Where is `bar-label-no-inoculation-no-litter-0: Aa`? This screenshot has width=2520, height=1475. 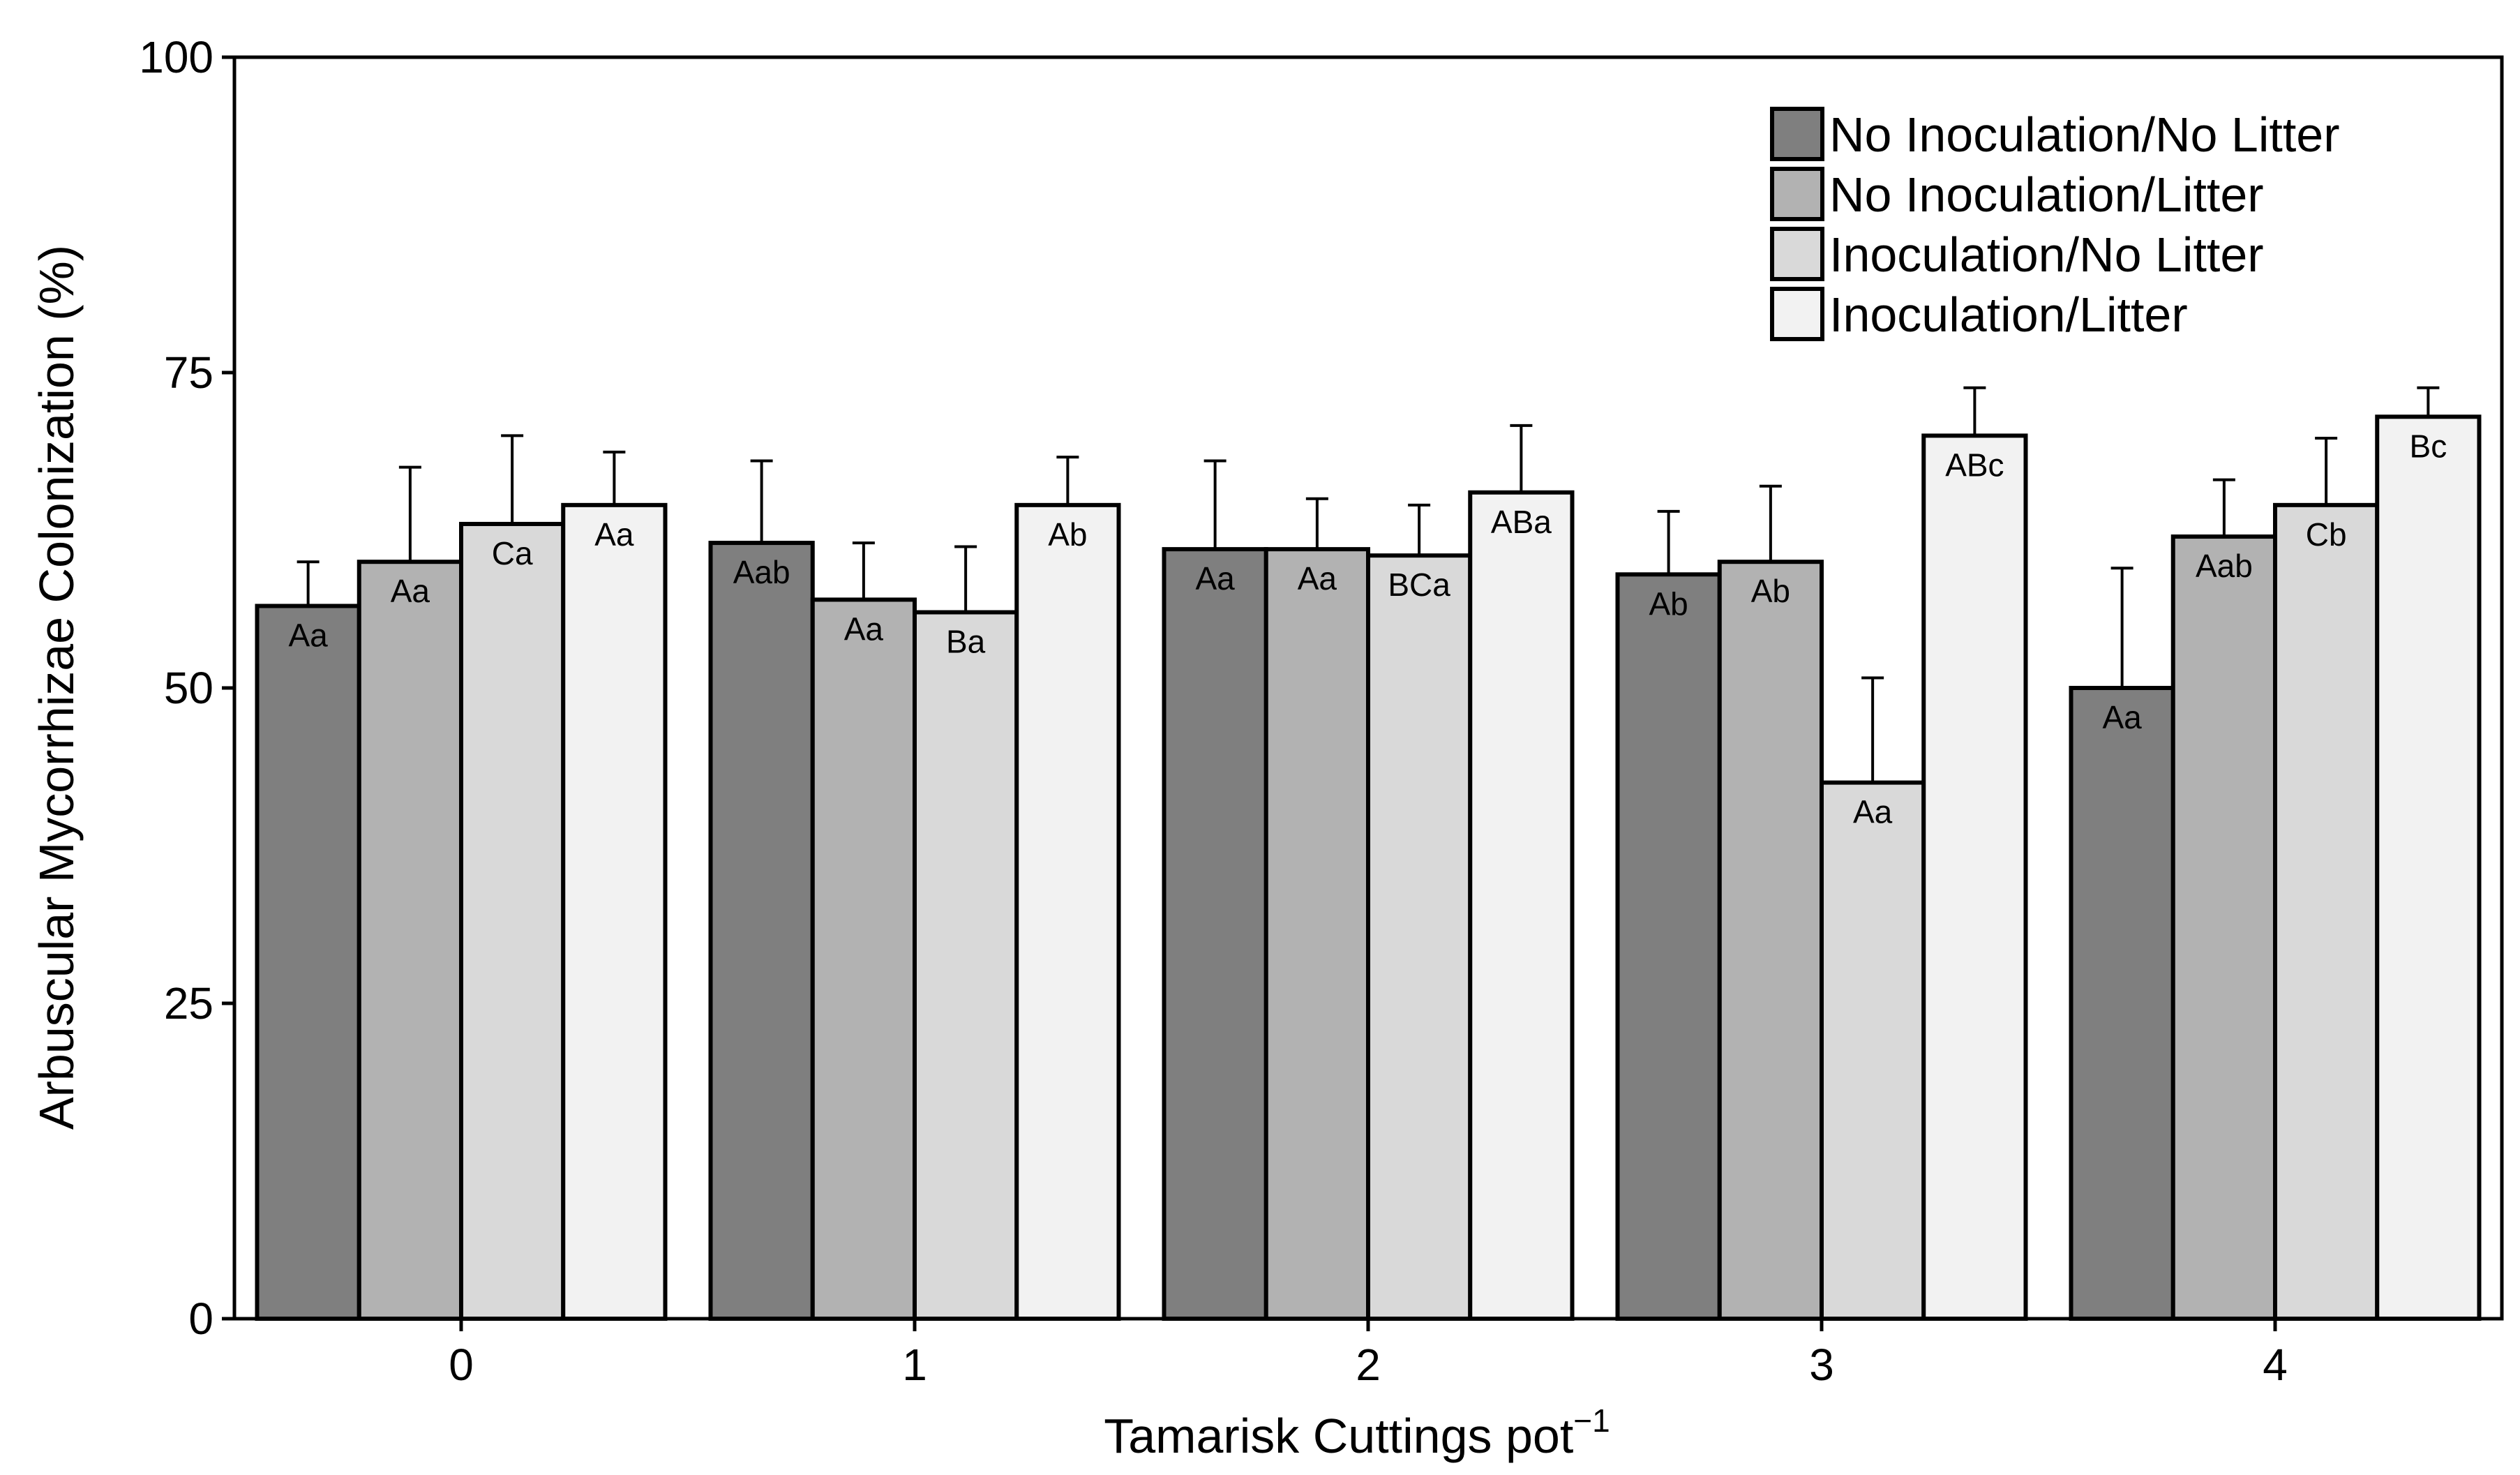
bar-label-no-inoculation-no-litter-0: Aa is located at coordinates (308, 635).